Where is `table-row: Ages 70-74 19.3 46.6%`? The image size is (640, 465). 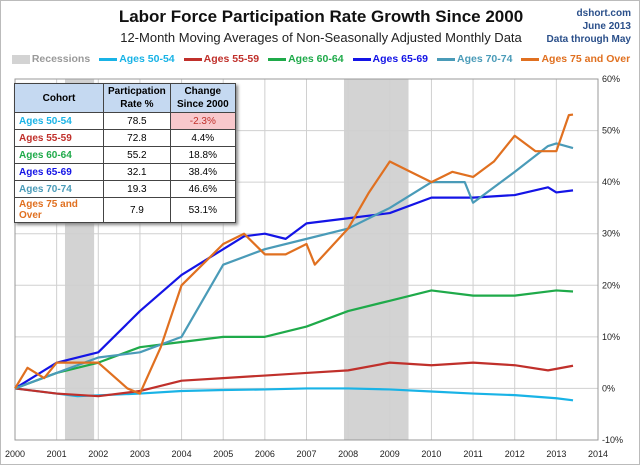 table-row: Ages 70-74 19.3 46.6% is located at coordinates (125, 189).